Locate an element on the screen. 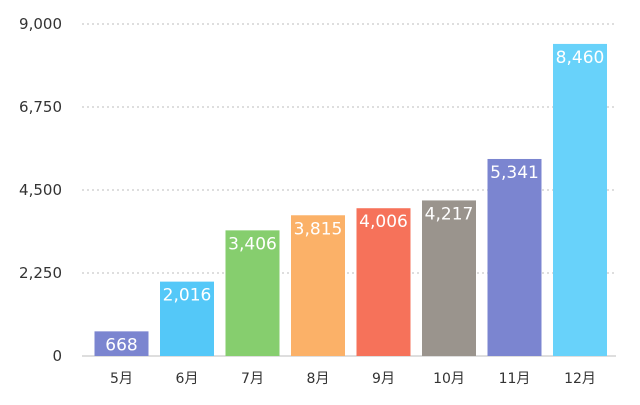 The image size is (640, 405). bar-value-label: 5,341 is located at coordinates (514, 173).